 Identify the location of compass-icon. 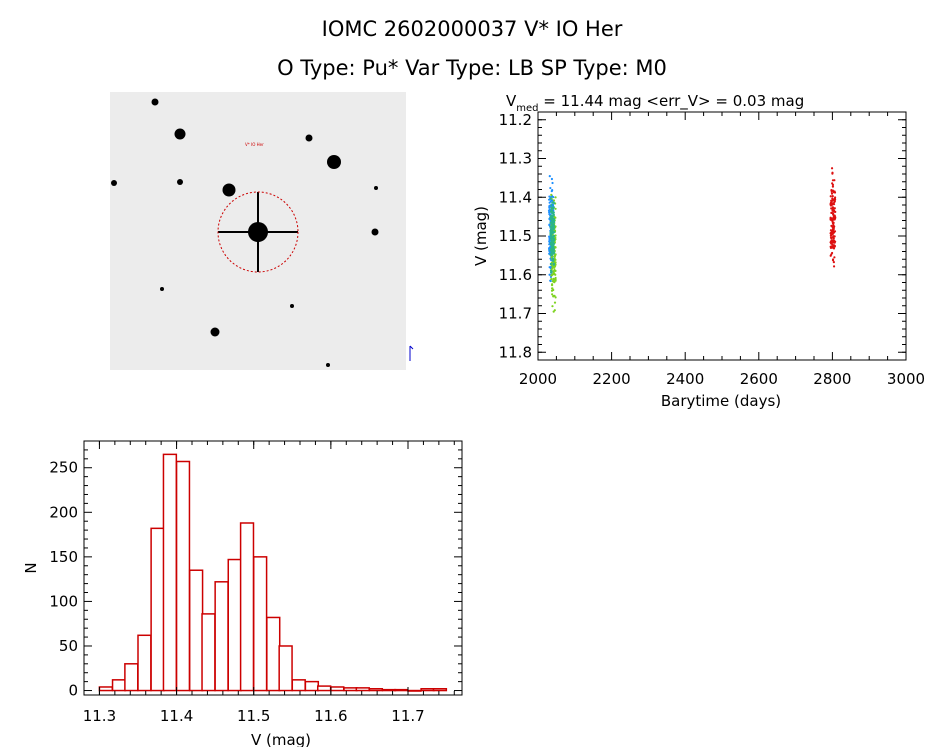
(411, 353).